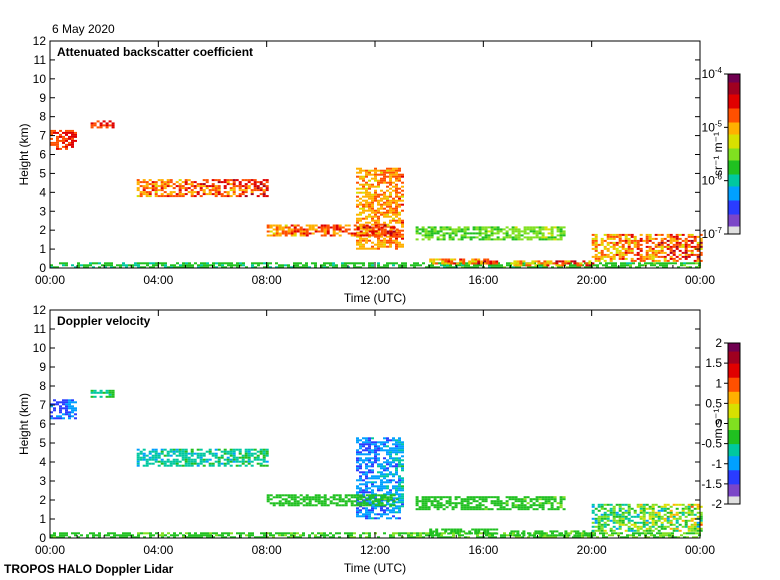  Describe the element at coordinates (42, 98) in the screenshot. I see `y-tick-label: 9` at that location.